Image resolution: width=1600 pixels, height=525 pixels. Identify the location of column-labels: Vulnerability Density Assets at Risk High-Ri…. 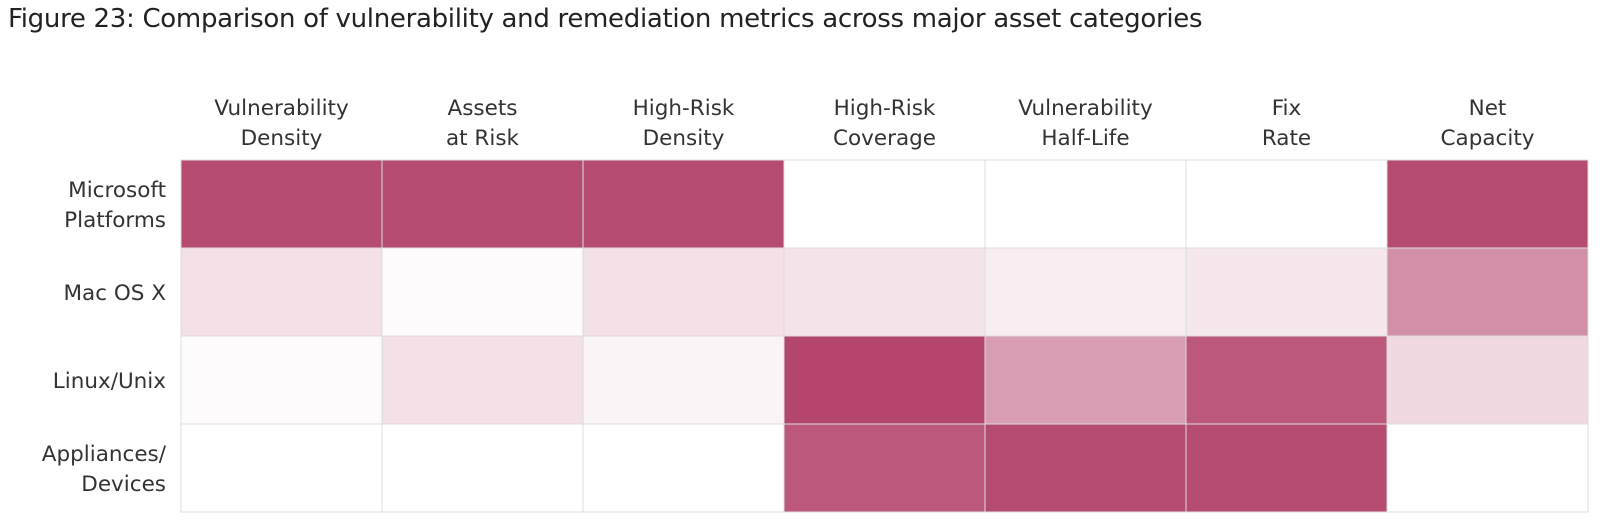
(874, 123).